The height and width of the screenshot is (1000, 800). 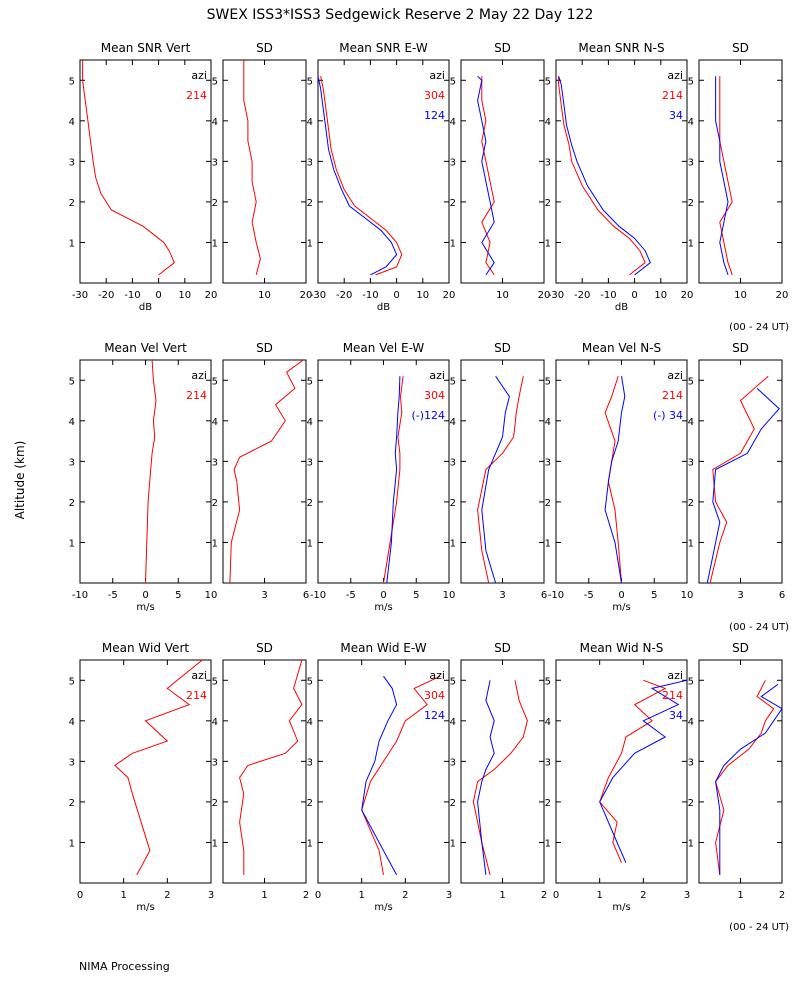 I want to click on legend-entry: 34, so click(x=676, y=115).